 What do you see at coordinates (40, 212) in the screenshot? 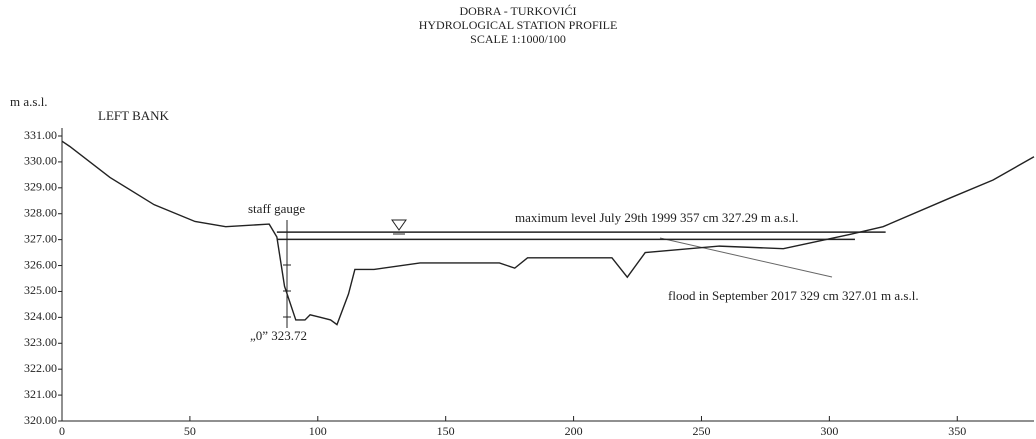
I see `y-tick-label: 328.00` at bounding box center [40, 212].